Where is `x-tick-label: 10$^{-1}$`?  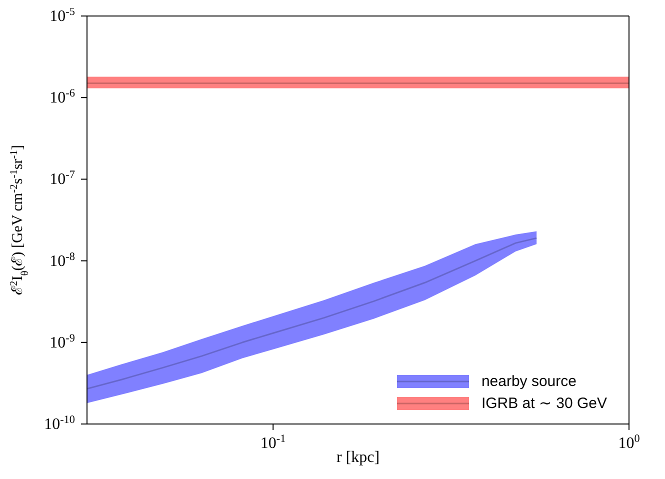
x-tick-label: 10$^{-1}$ is located at coordinates (273, 442).